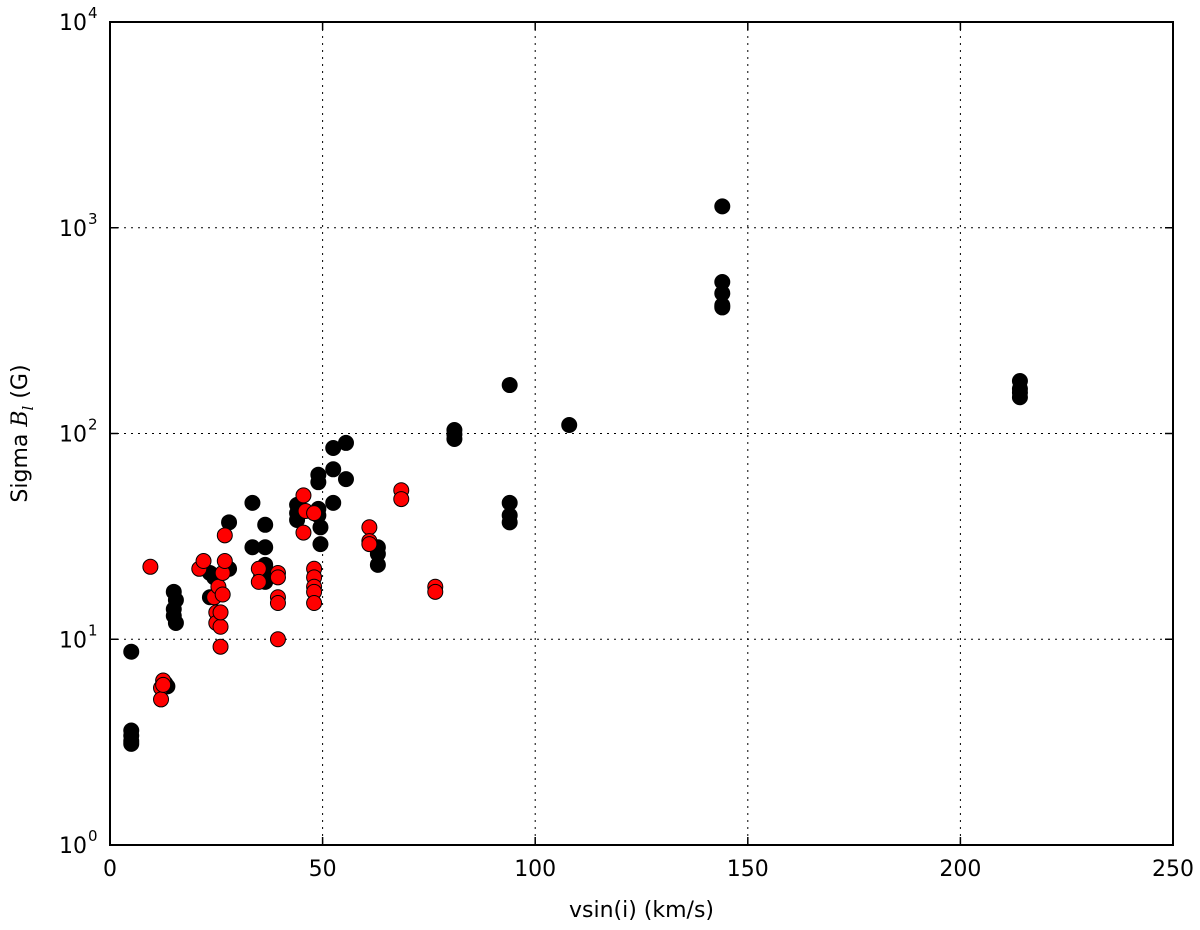 Image resolution: width=1200 pixels, height=930 pixels. I want to click on x-tick-label: 200, so click(960, 869).